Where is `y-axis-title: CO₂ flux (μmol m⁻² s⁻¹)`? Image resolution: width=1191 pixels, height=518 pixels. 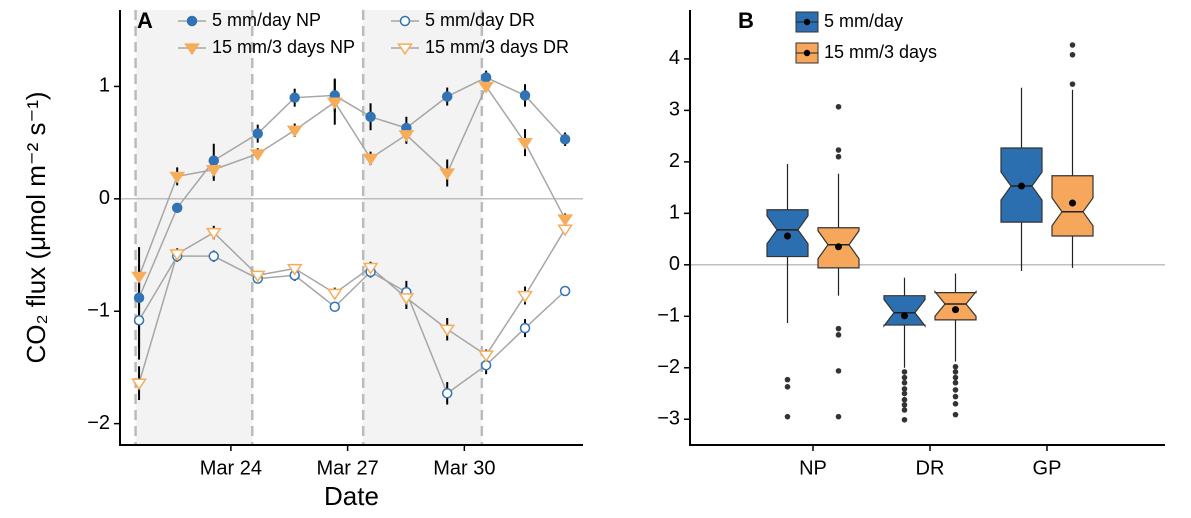 y-axis-title: CO₂ flux (μmol m⁻² s⁻¹) is located at coordinates (36, 227).